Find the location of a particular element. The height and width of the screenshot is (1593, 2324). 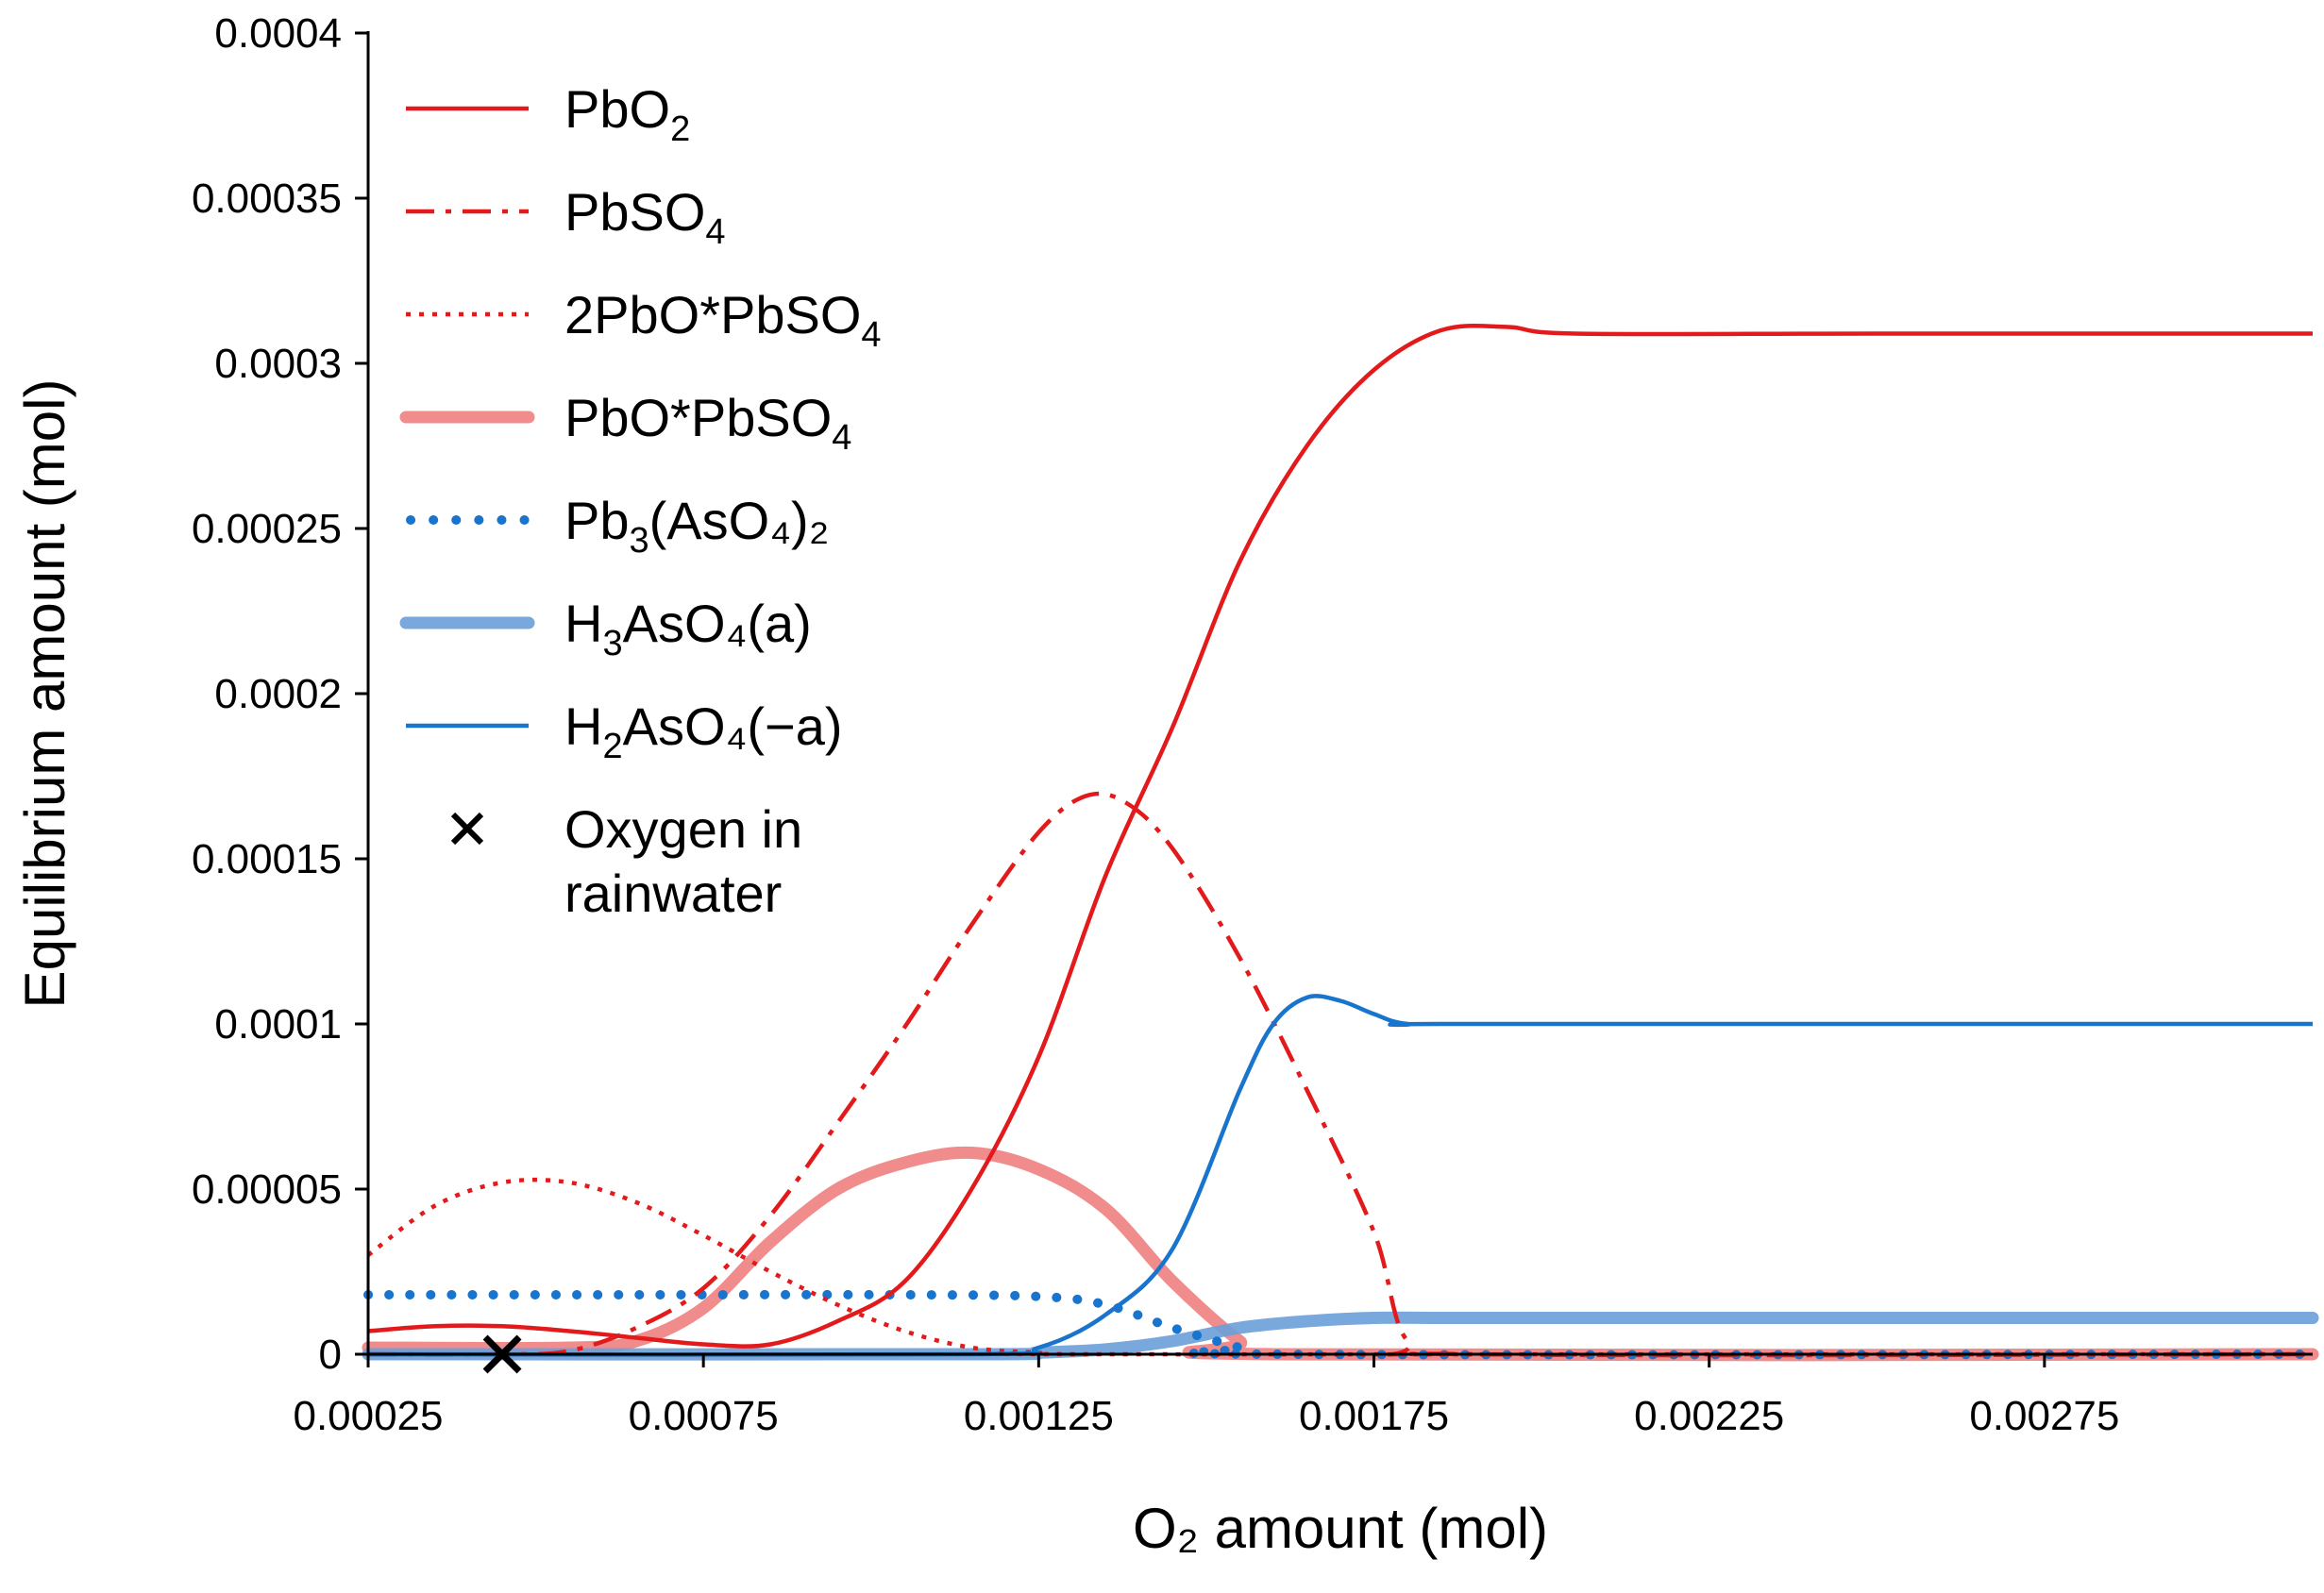

legend-item-2pbo-pbso4: 2PbO*PbSO4 is located at coordinates (644, 320).